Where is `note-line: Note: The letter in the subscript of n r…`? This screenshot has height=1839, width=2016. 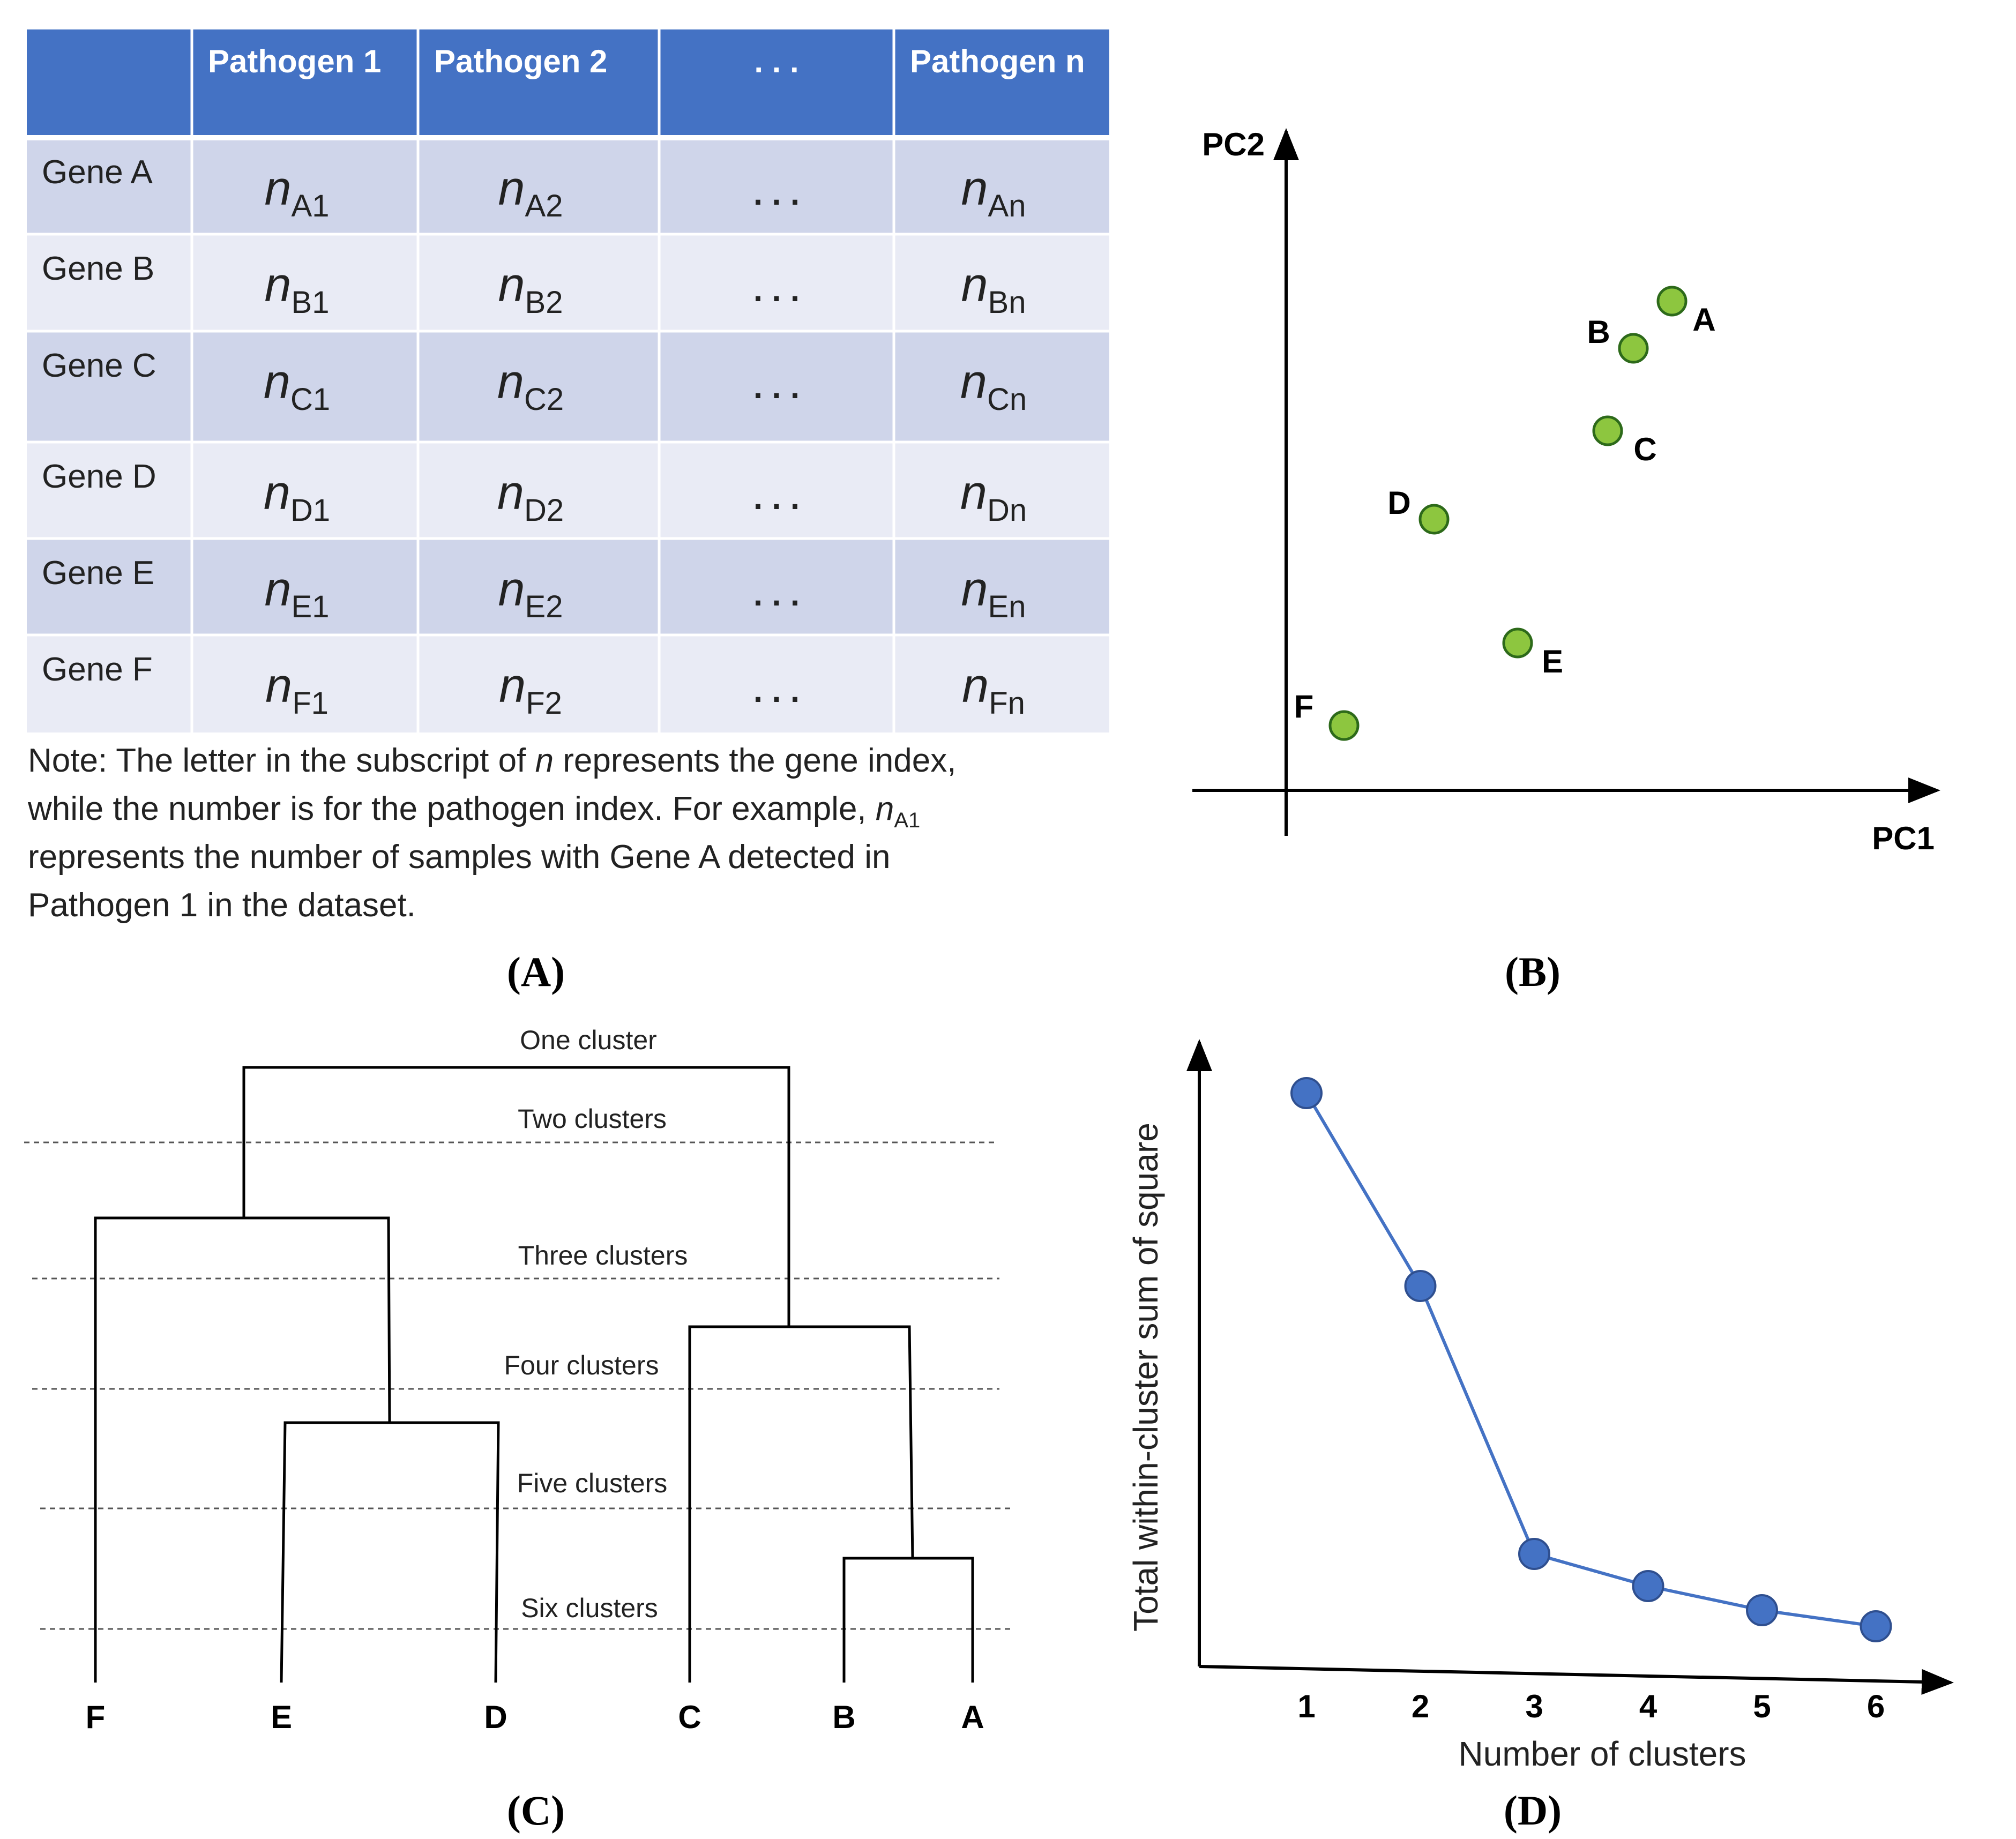 note-line: Note: The letter in the subscript of n r… is located at coordinates (492, 760).